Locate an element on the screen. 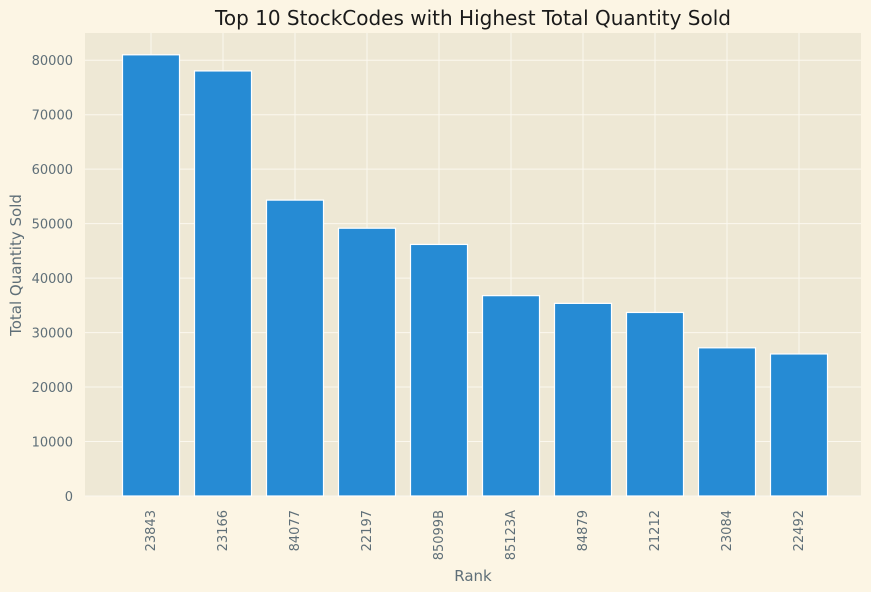 The image size is (871, 592). y-tick-label: 60000 is located at coordinates (52, 170).